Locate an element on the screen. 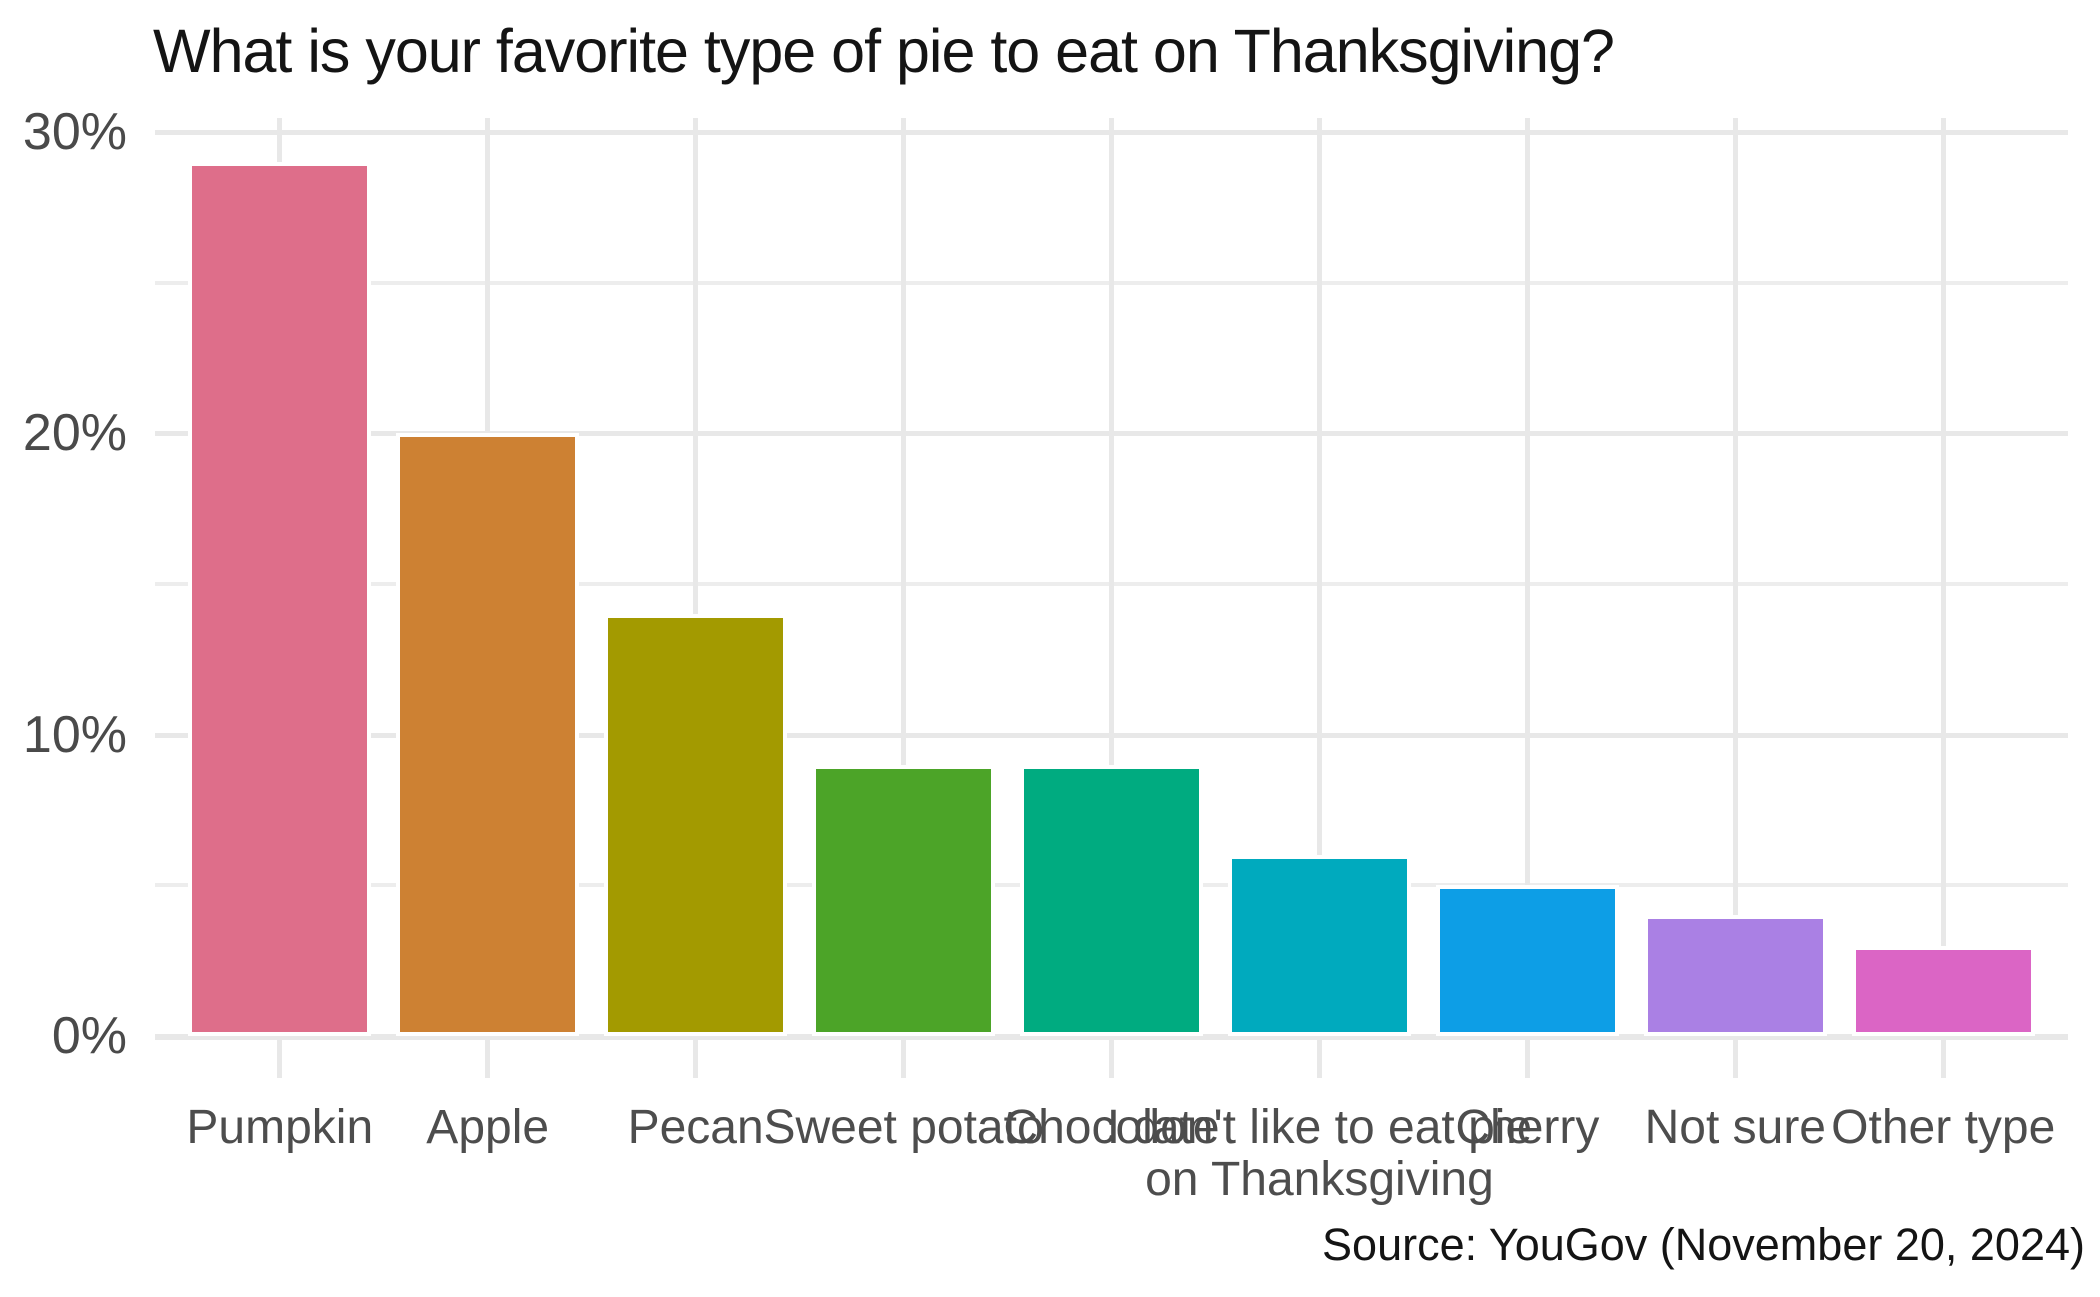 The image size is (2100, 1297). bar-pecan is located at coordinates (696, 825).